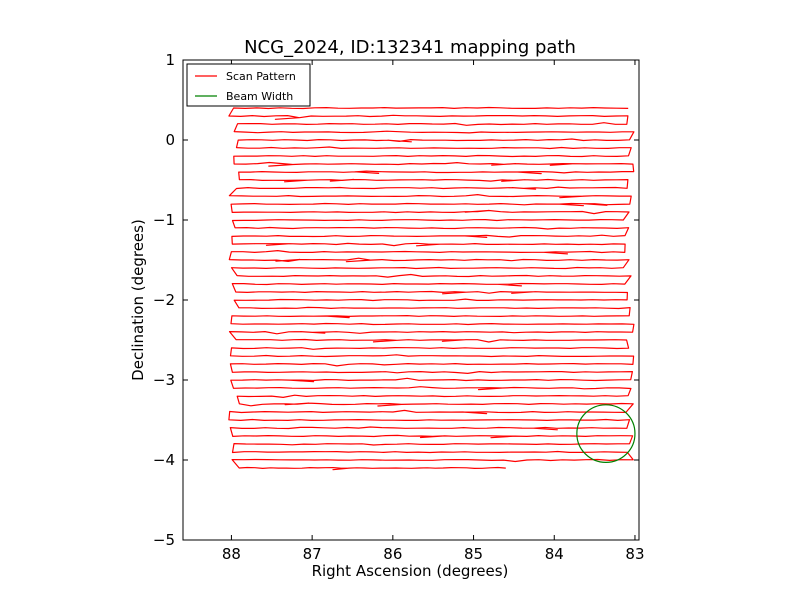  I want to click on x-tick-label: 86, so click(392, 554).